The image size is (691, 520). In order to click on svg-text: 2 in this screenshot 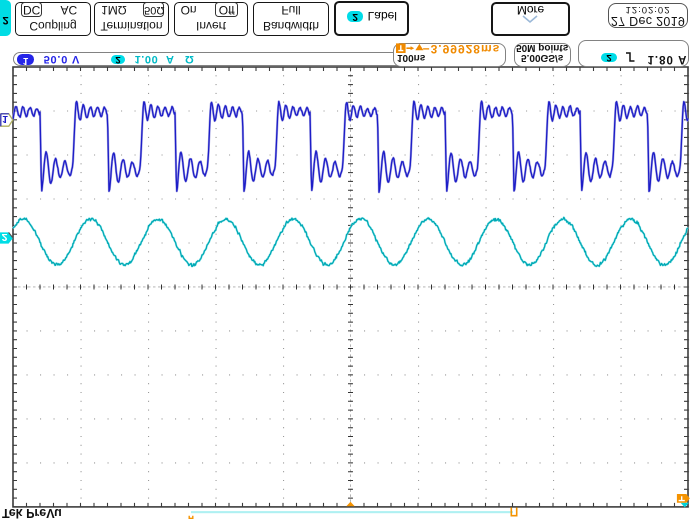, I will do `click(5, 237)`.